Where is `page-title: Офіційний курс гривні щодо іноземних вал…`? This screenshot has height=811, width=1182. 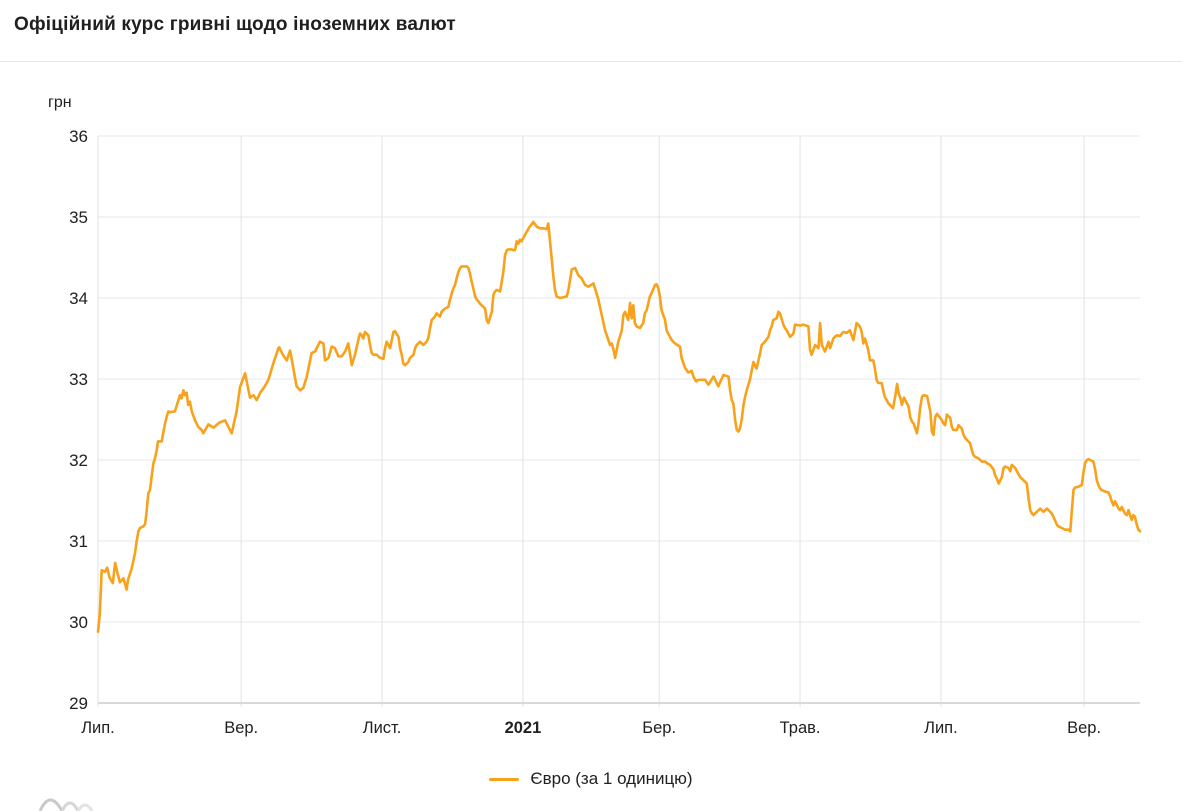
page-title: Офіційний курс гривні щодо іноземних вал… is located at coordinates (235, 24).